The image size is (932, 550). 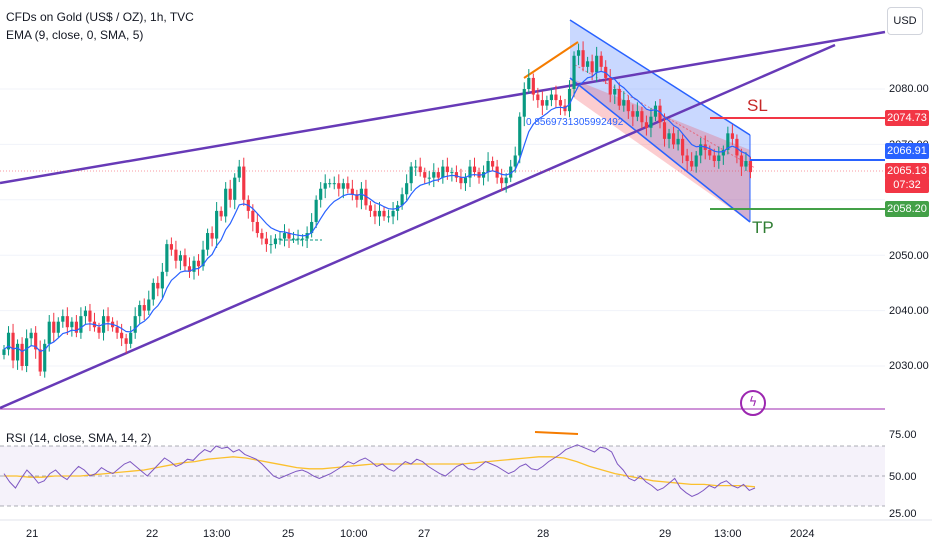 I want to click on y-tick: 2040.00, so click(x=909, y=311).